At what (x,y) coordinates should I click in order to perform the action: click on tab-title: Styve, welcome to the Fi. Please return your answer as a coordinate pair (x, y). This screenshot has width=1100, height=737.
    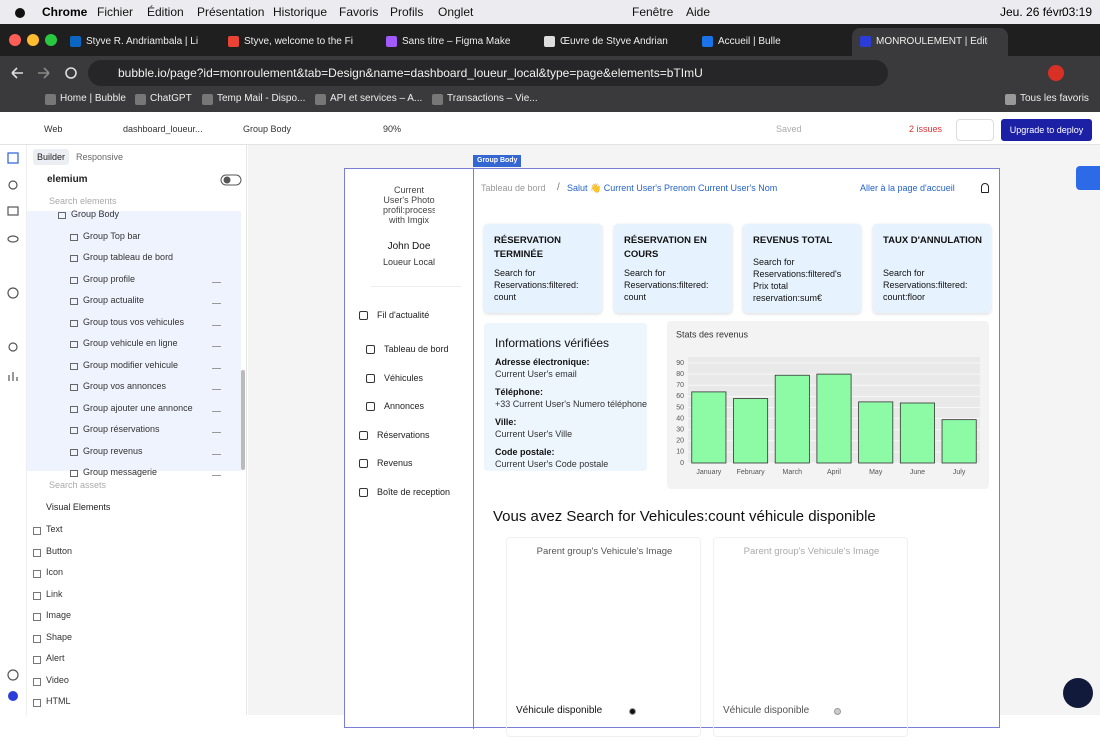
    Looking at the image, I should click on (298, 41).